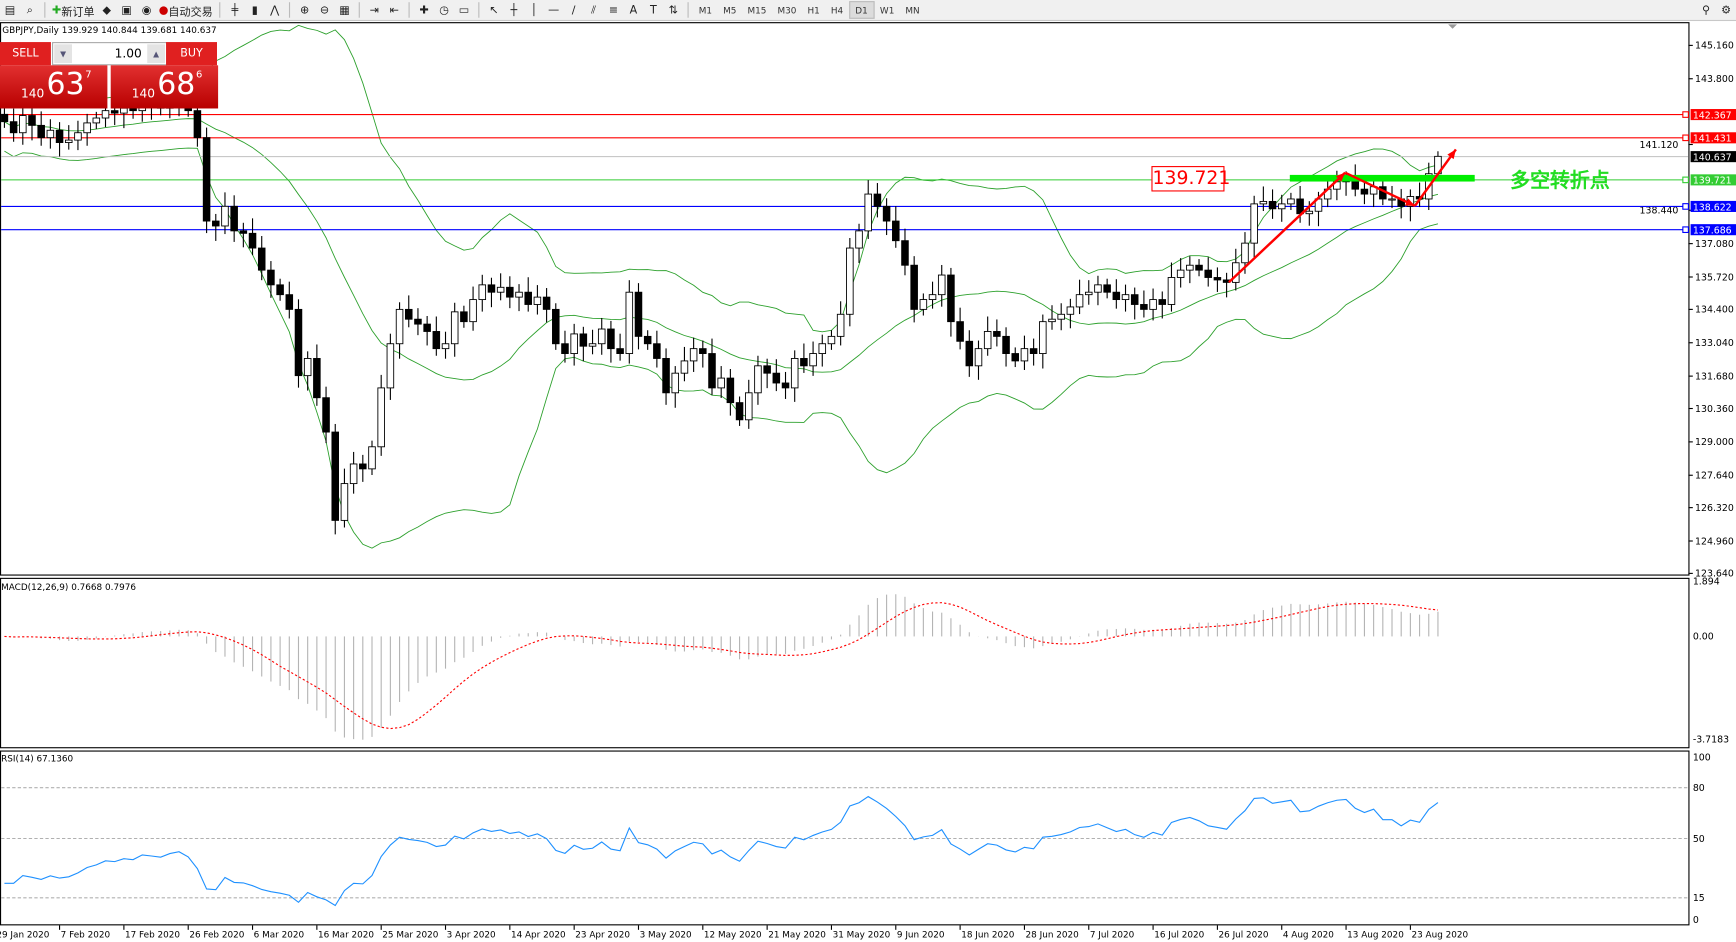 The image size is (1736, 942). What do you see at coordinates (254, 10) in the screenshot?
I see `candle-chart-icon: ▮` at bounding box center [254, 10].